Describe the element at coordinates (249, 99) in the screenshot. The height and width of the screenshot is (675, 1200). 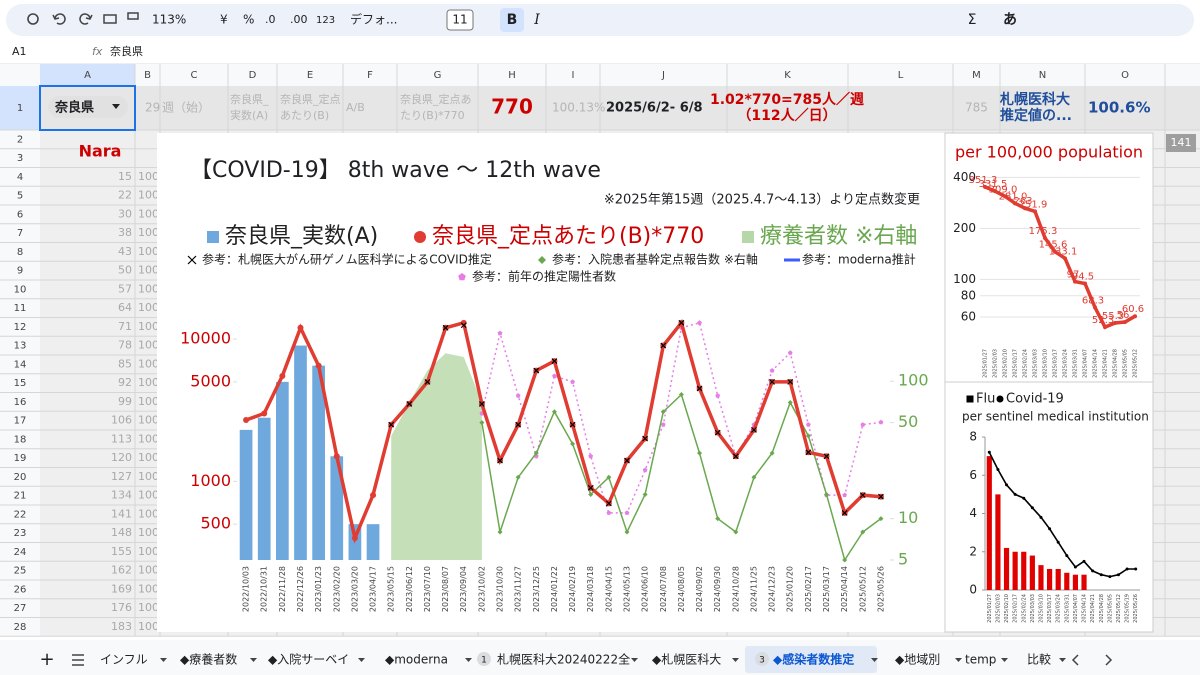
I see `cell-d: 奈良県_` at that location.